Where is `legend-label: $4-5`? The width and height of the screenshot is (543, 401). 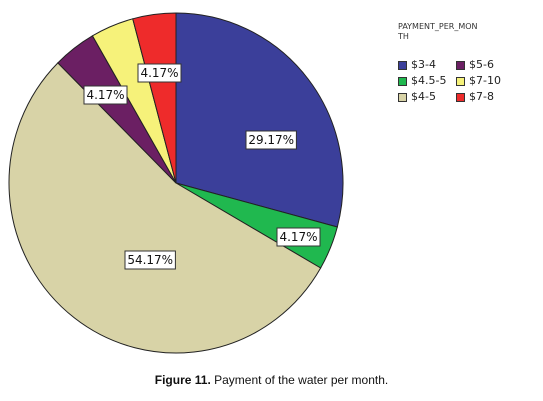 legend-label: $4-5 is located at coordinates (423, 96).